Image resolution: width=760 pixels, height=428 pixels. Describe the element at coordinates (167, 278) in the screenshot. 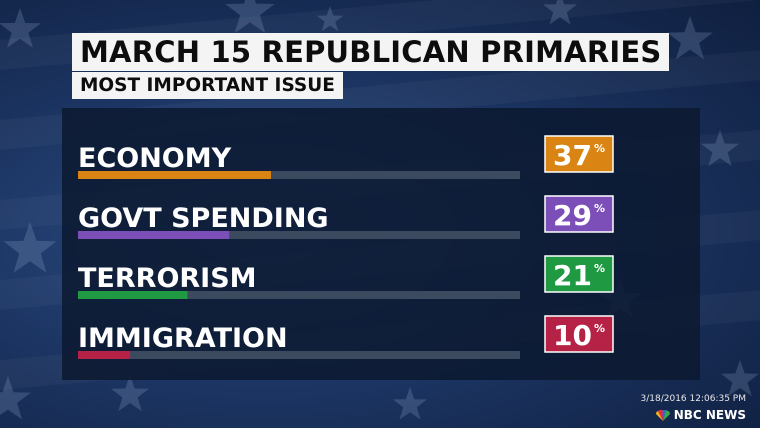

I see `category-label: TERRORISM` at that location.